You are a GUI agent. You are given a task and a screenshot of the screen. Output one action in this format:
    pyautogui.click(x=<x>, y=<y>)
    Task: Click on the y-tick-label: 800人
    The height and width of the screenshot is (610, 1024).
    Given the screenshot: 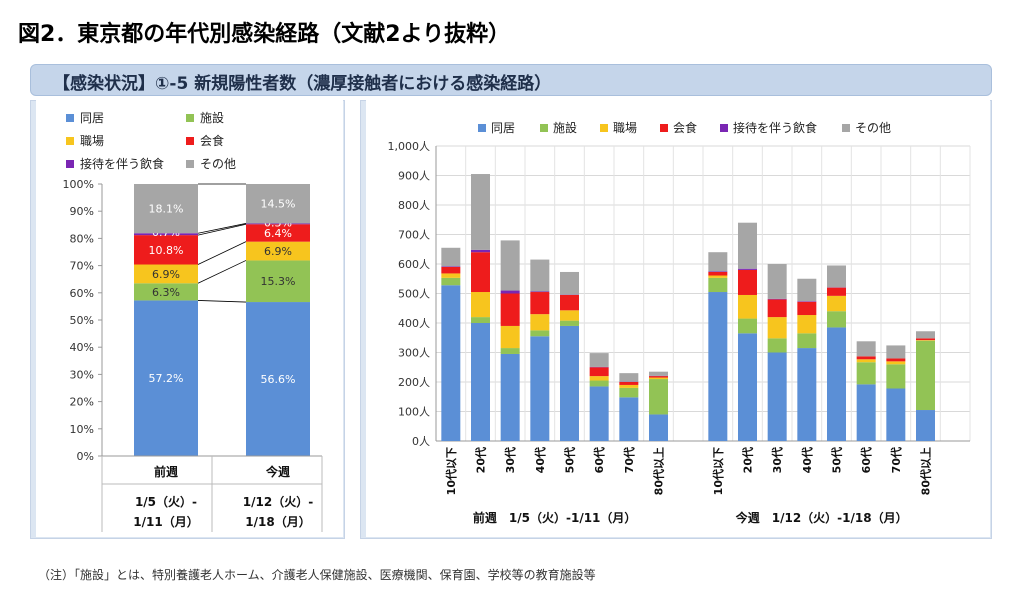 What is the action you would take?
    pyautogui.click(x=414, y=205)
    